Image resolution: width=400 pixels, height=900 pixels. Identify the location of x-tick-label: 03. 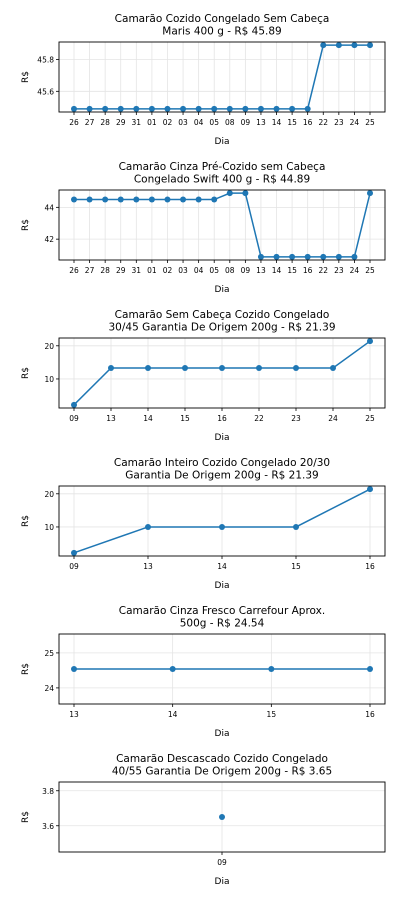
(183, 270).